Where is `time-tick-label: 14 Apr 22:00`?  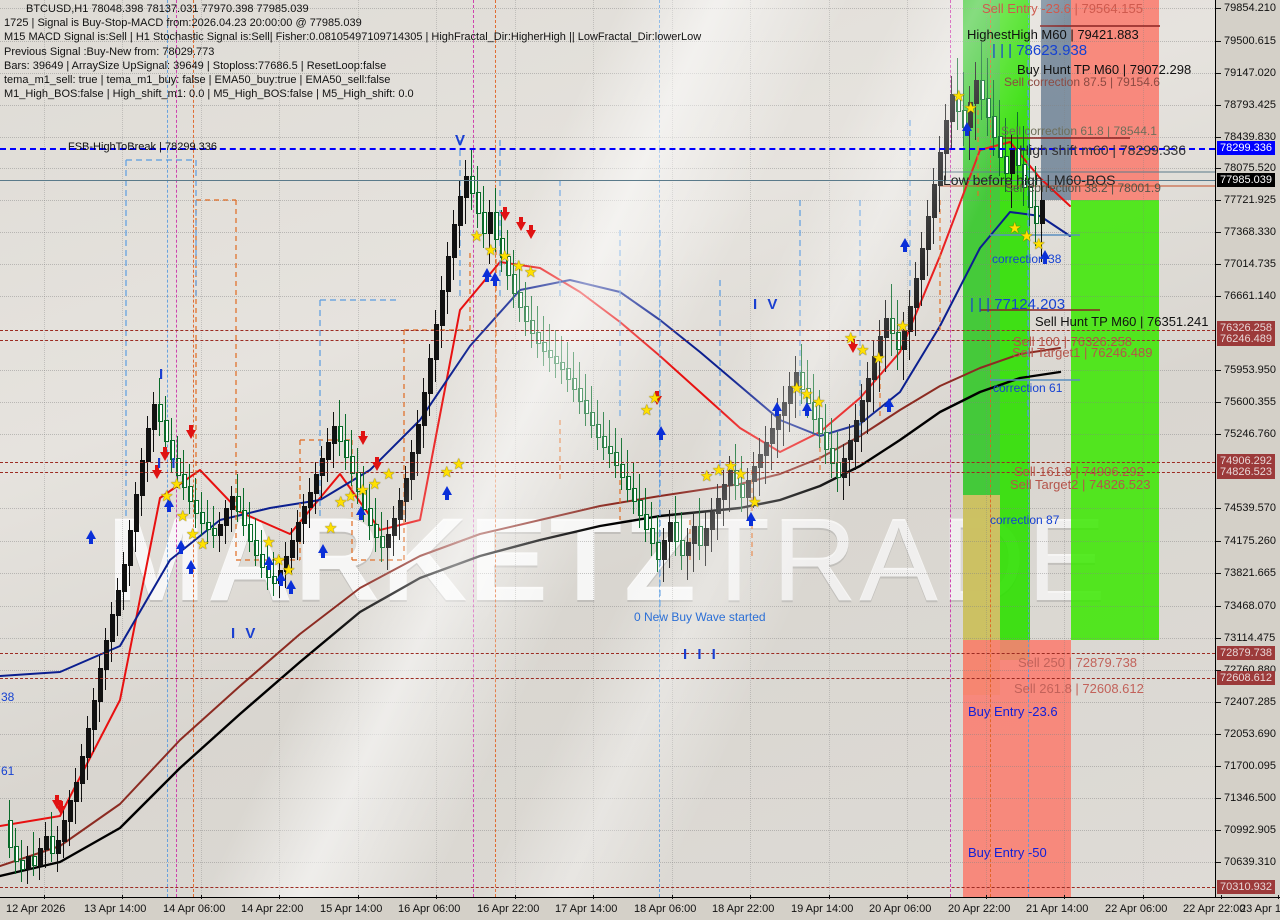 time-tick-label: 14 Apr 22:00 is located at coordinates (272, 909).